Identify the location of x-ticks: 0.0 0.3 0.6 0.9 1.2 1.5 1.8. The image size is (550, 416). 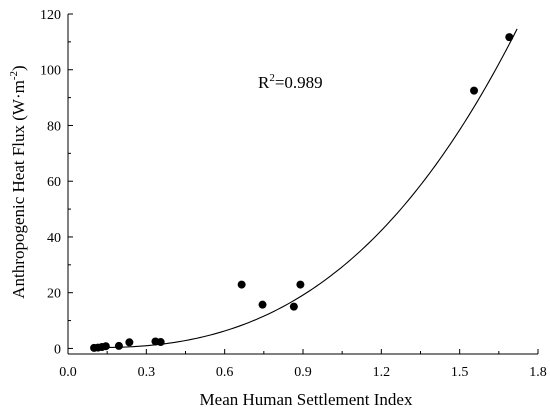
(303, 364).